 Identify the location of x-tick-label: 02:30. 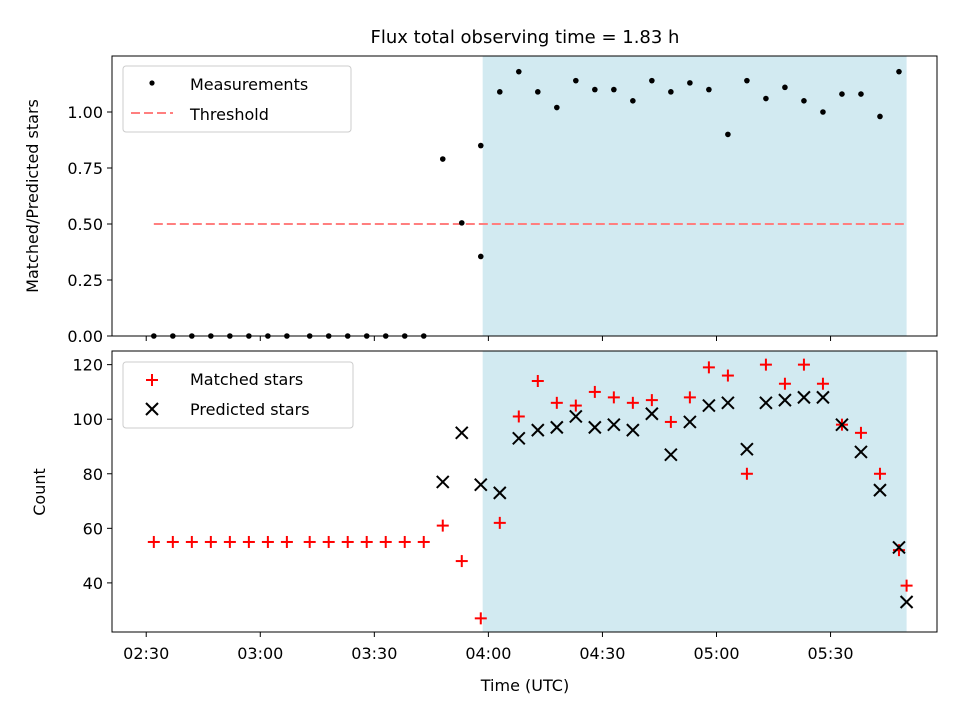
(146, 653).